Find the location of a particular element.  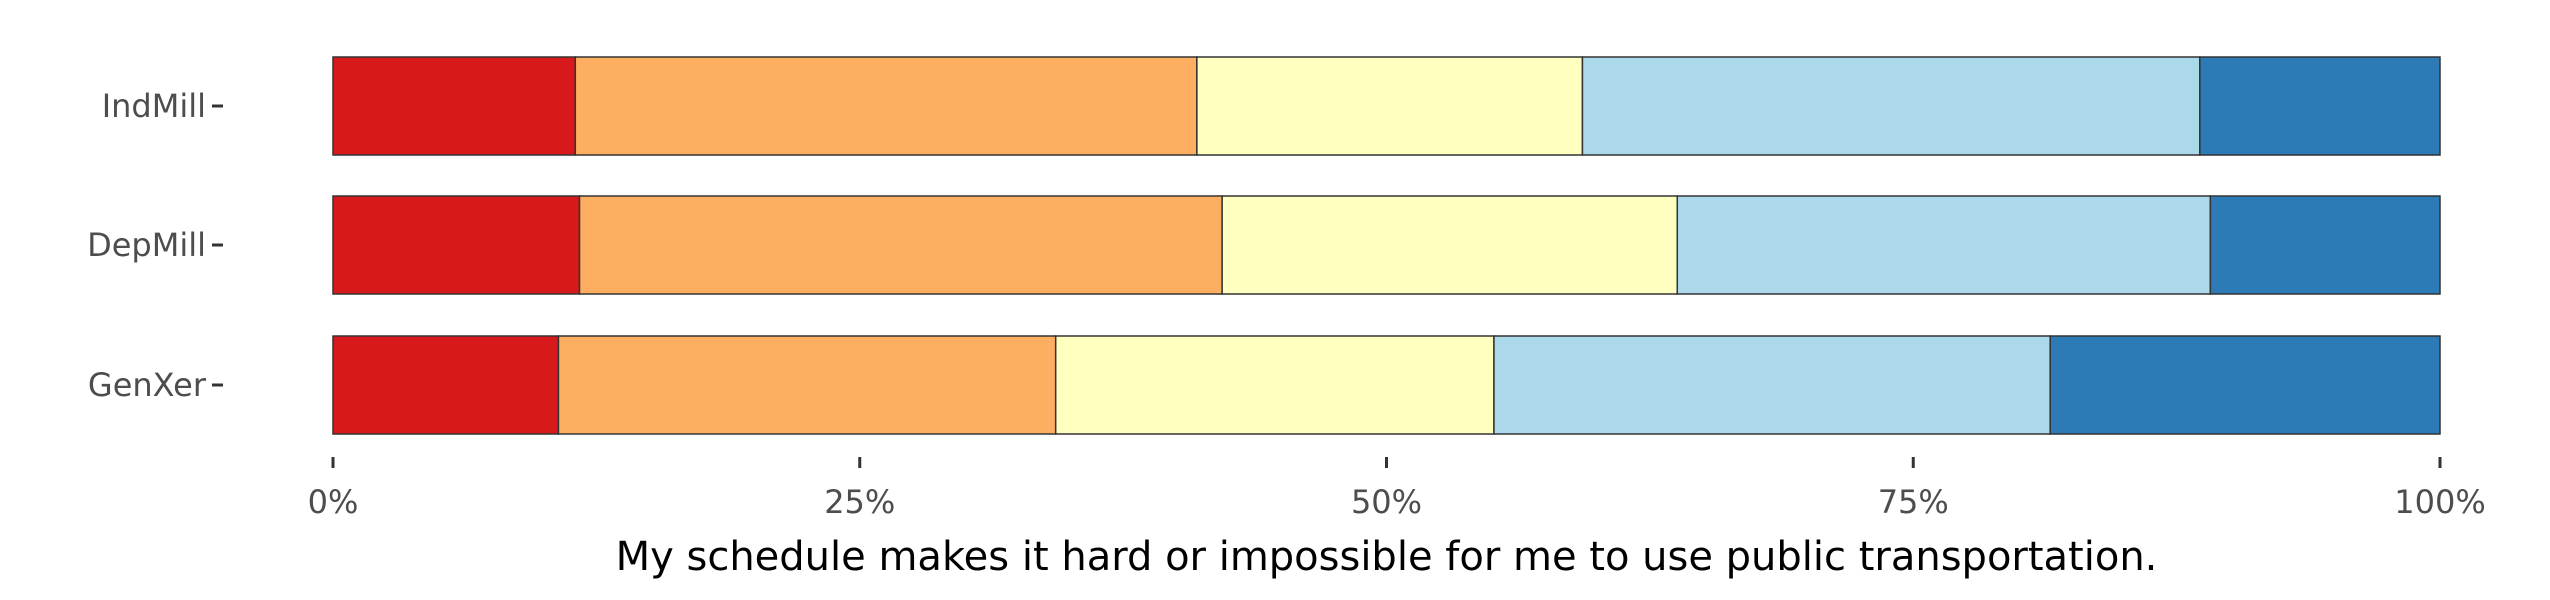

y-tick-label: IndMill is located at coordinates (154, 106).